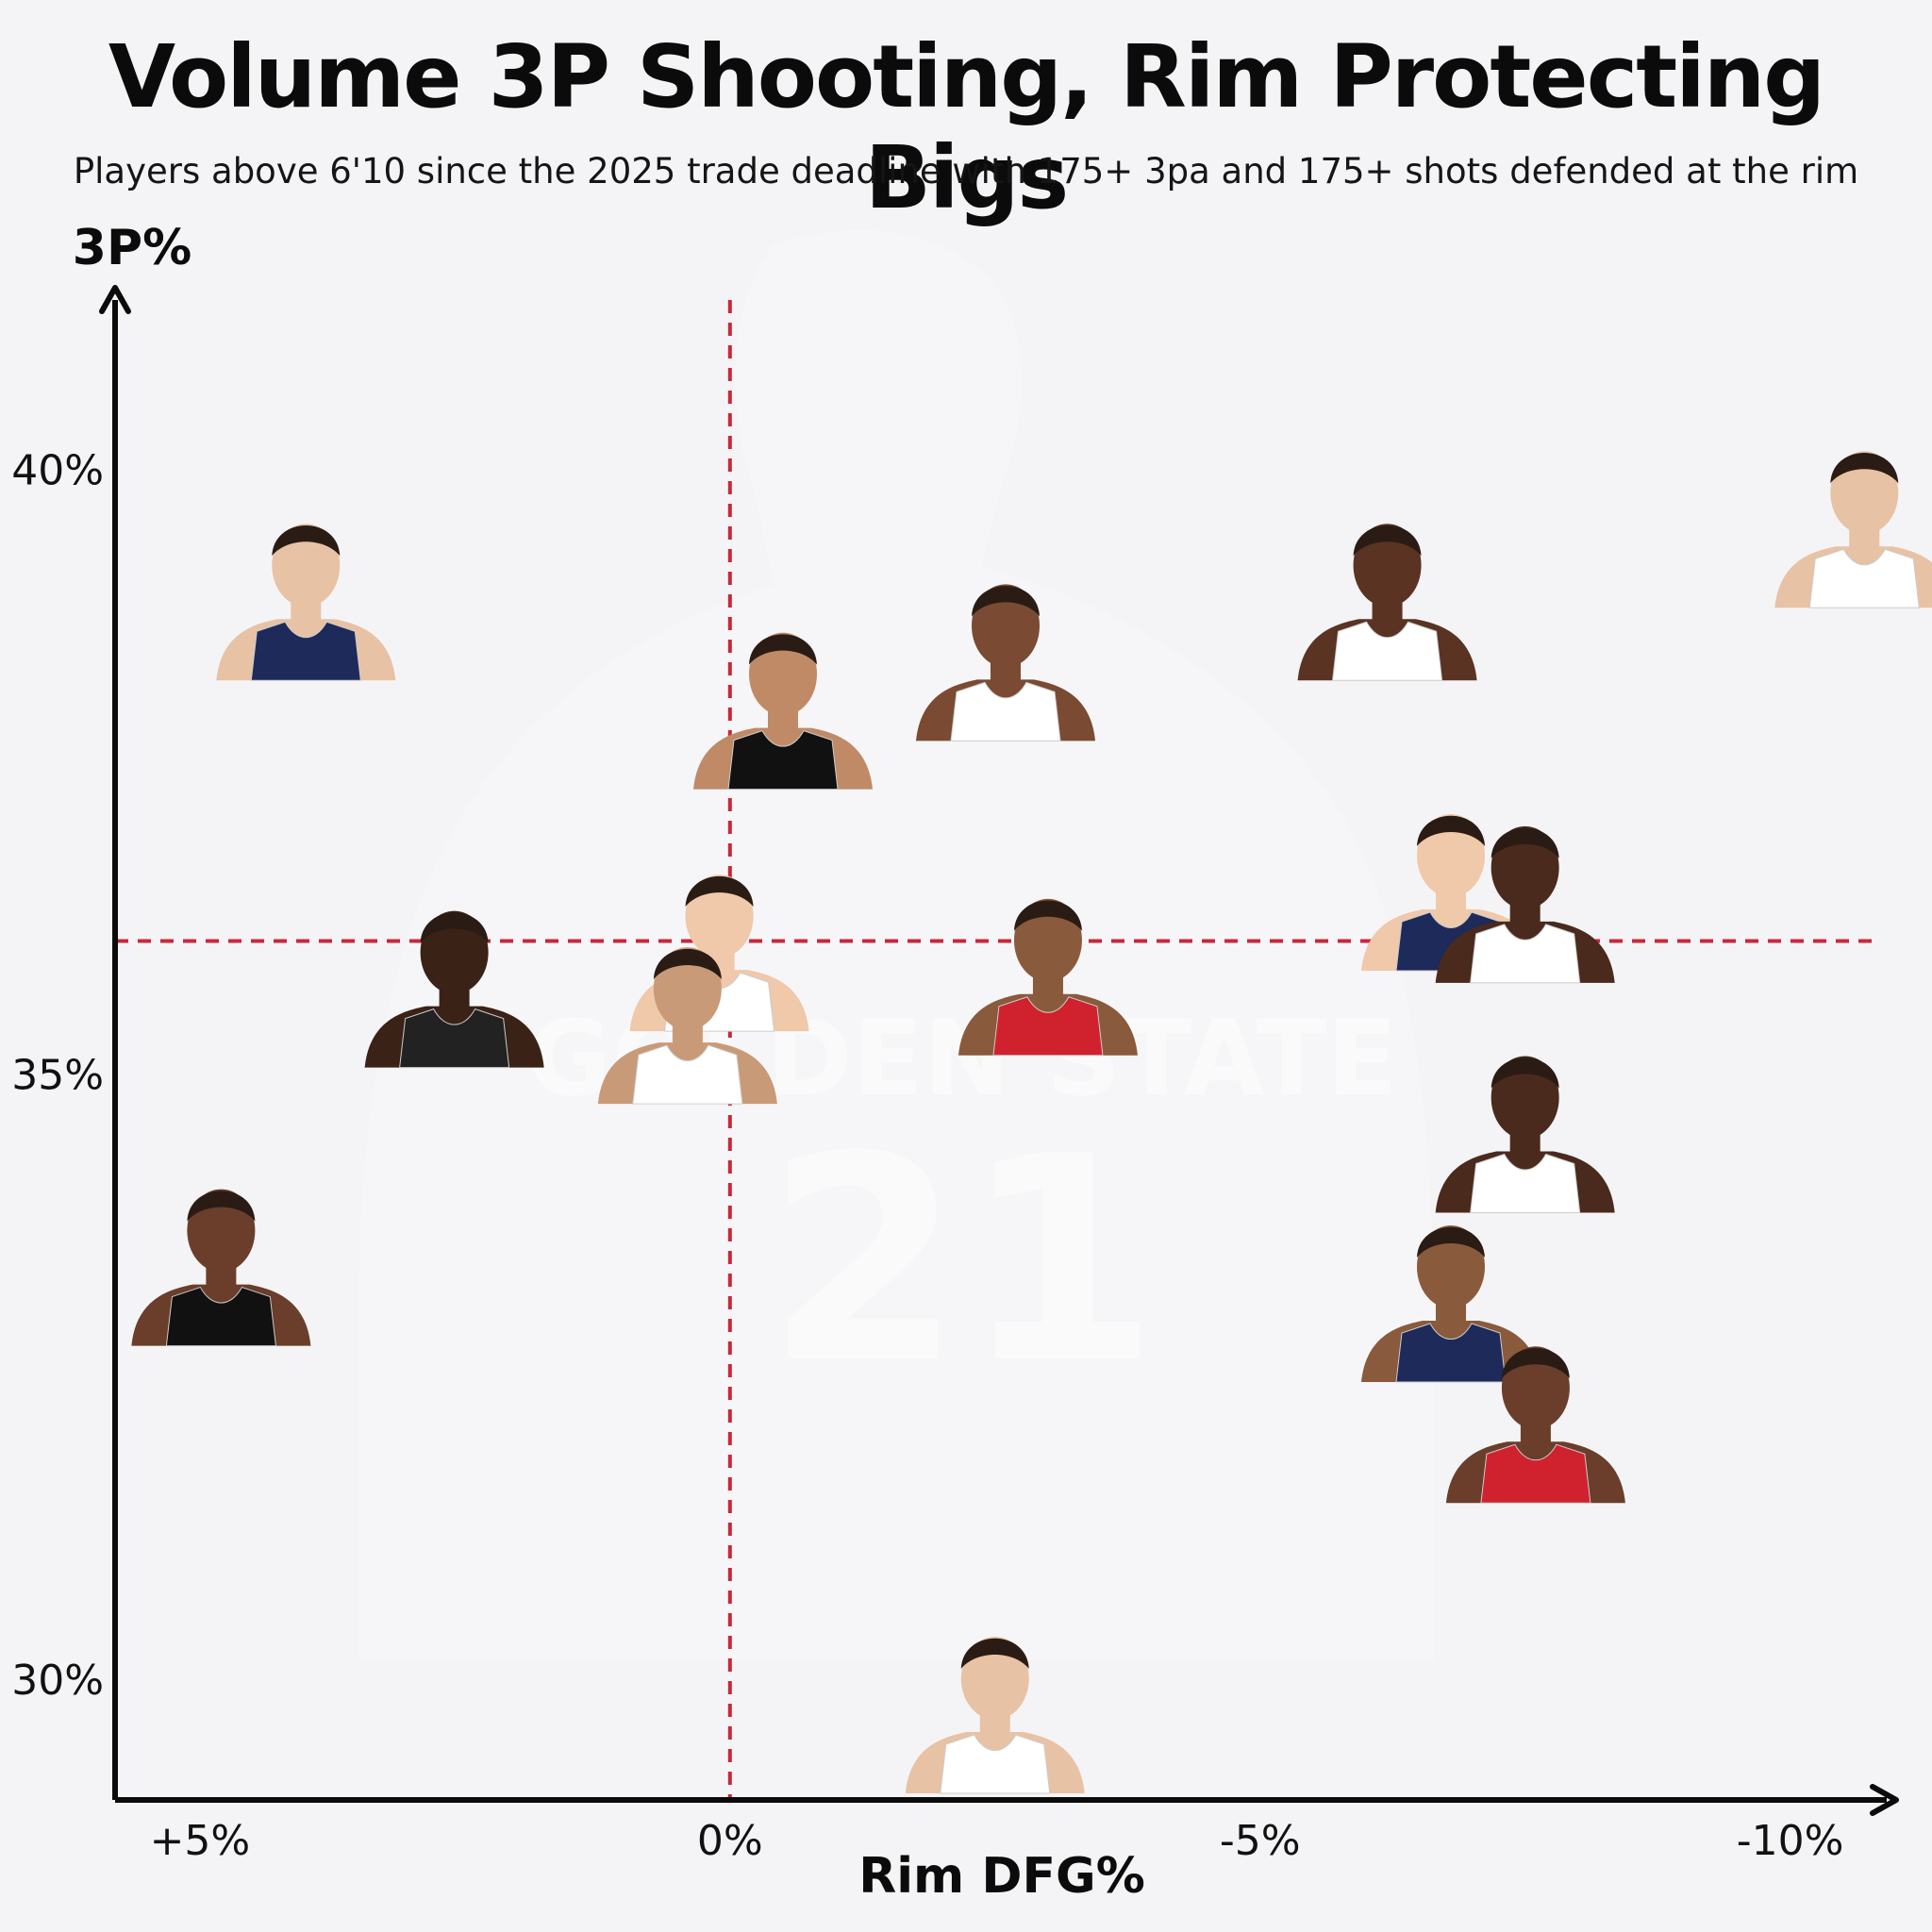  What do you see at coordinates (730, 1841) in the screenshot?
I see `x-tick-label: 0%` at bounding box center [730, 1841].